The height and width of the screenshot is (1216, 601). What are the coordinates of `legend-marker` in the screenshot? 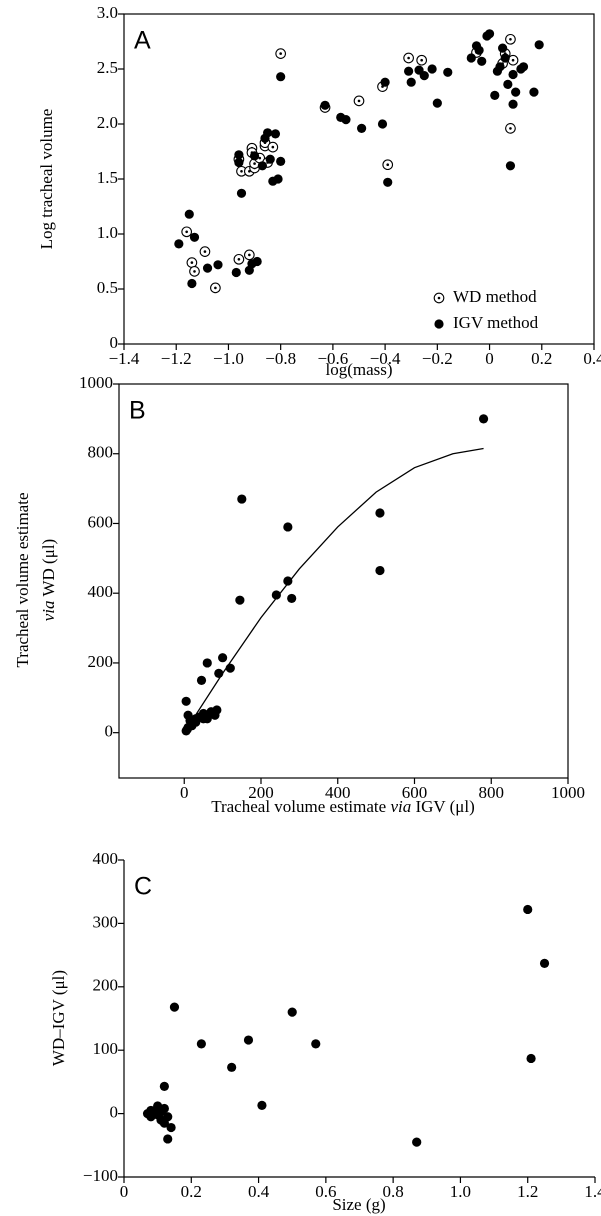 It's located at (439, 324).